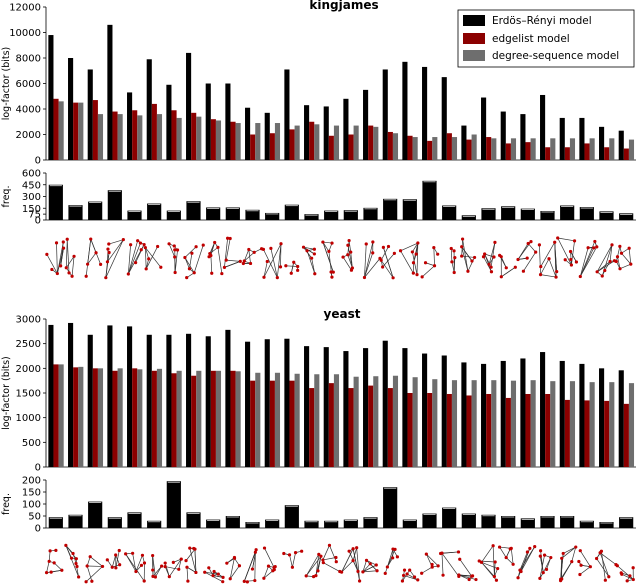 This screenshot has width=640, height=585. What do you see at coordinates (31, 197) in the screenshot?
I see `y-tick-label: 300` at bounding box center [31, 197].